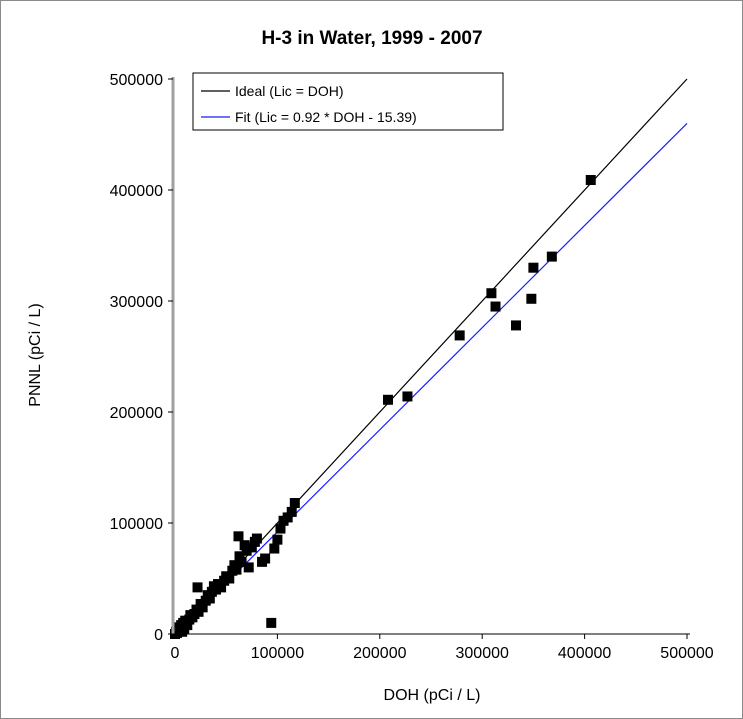 Image resolution: width=743 pixels, height=719 pixels. What do you see at coordinates (158, 635) in the screenshot?
I see `y-tick-label: 0` at bounding box center [158, 635].